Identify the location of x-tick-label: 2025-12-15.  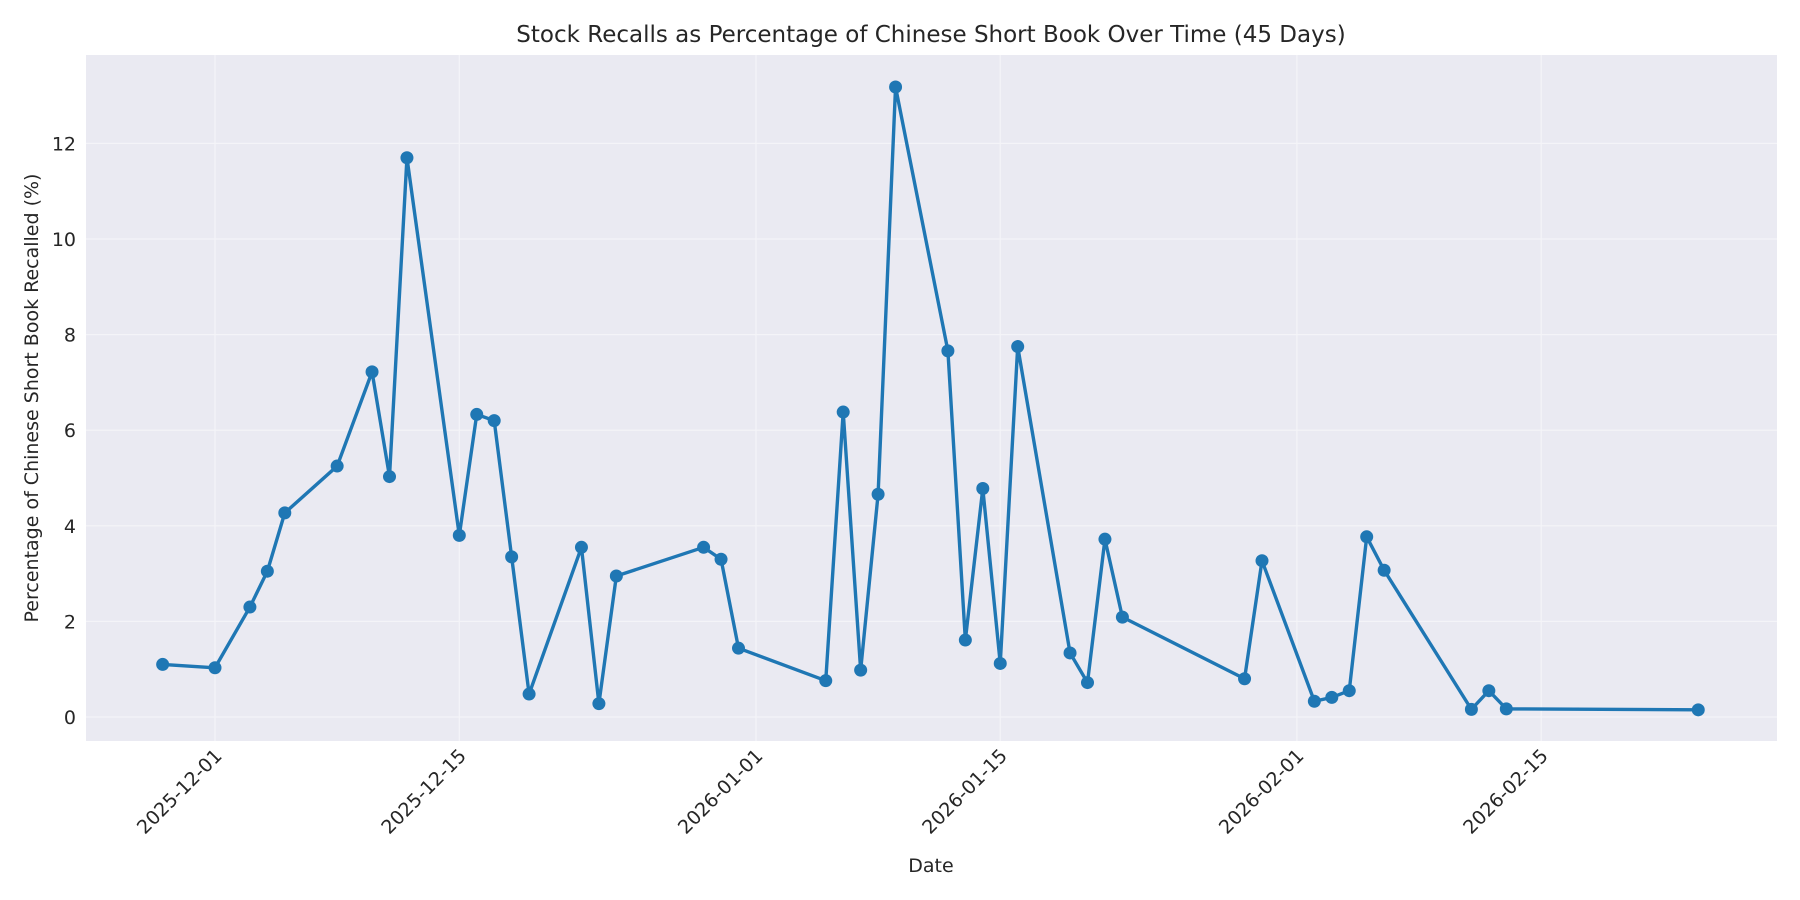
(424, 792).